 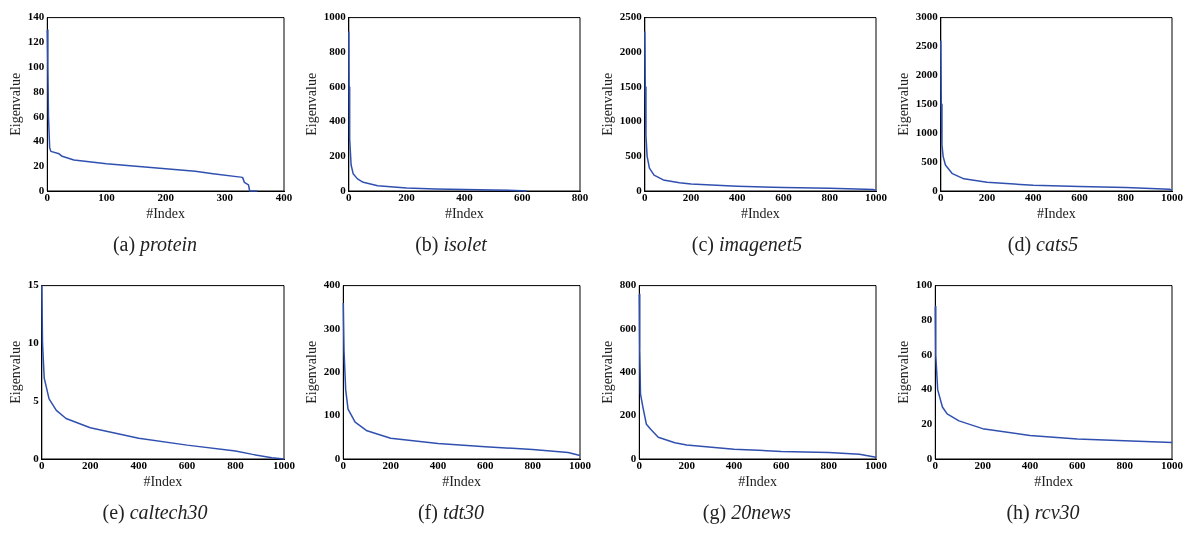 What do you see at coordinates (1043, 512) in the screenshot?
I see `text: (h) rcv30` at bounding box center [1043, 512].